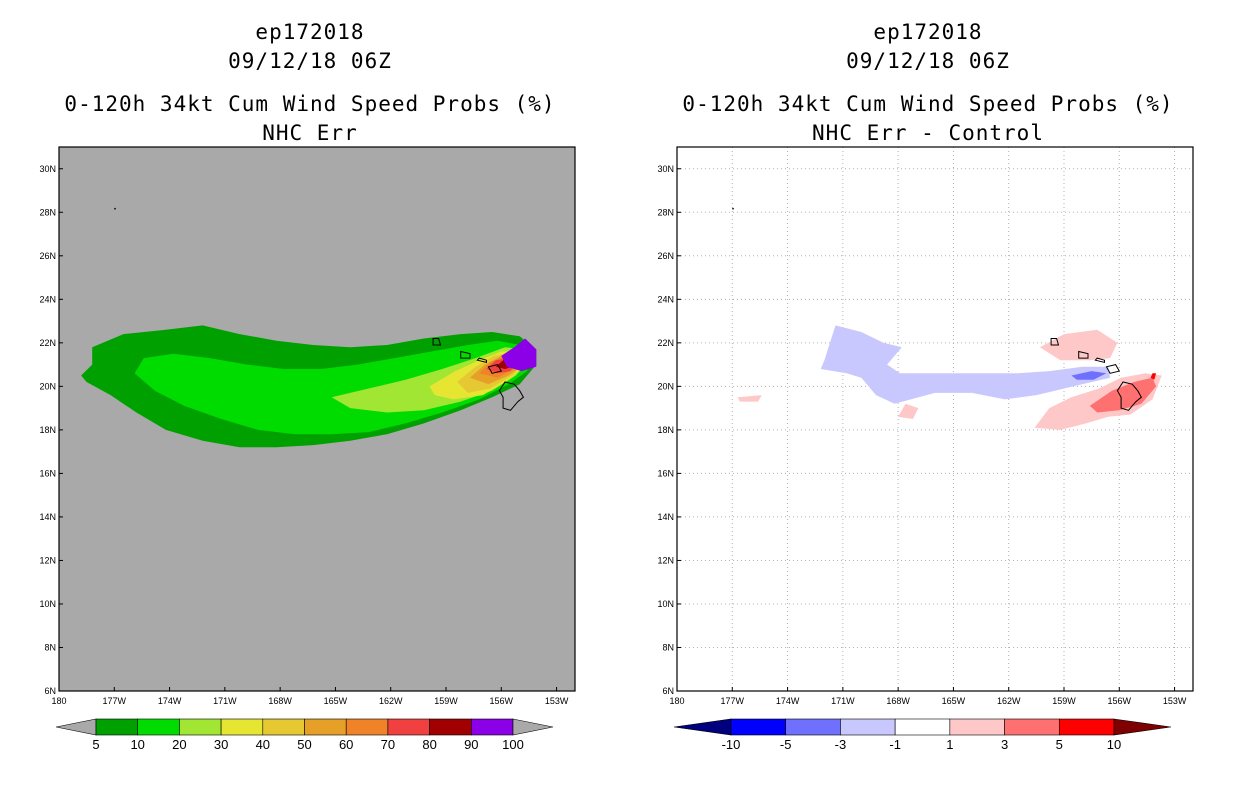 Image resolution: width=1236 pixels, height=800 pixels. Describe the element at coordinates (1059, 744) in the screenshot. I see `right-colorbar-label: 5` at that location.